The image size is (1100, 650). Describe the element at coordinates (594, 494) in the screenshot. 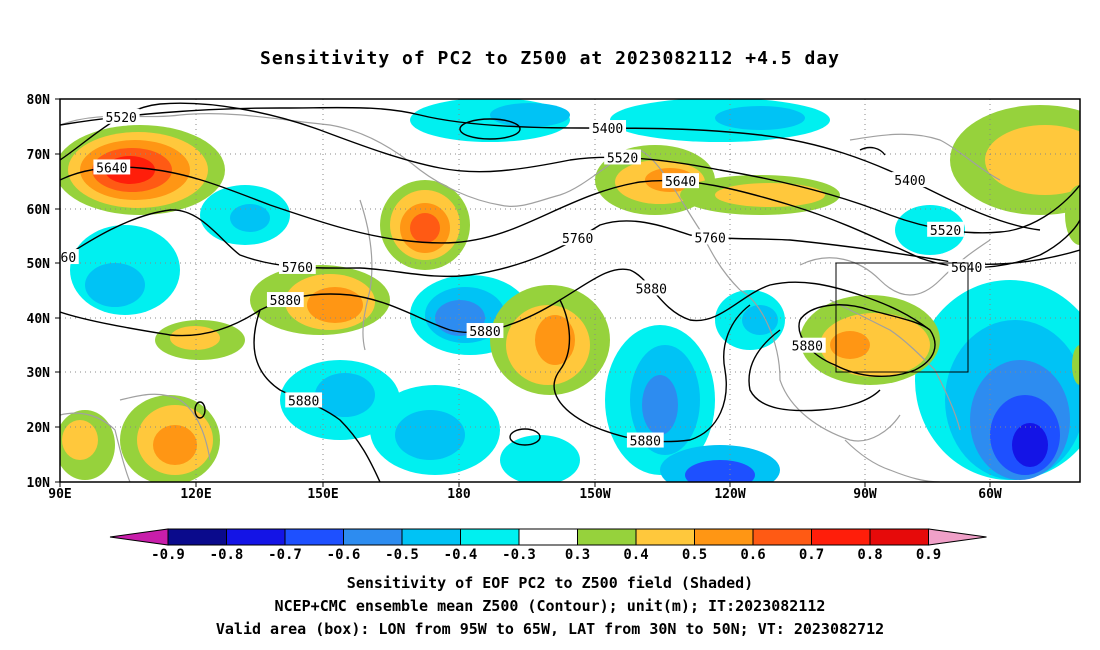

I see `lon-label: 150W` at that location.